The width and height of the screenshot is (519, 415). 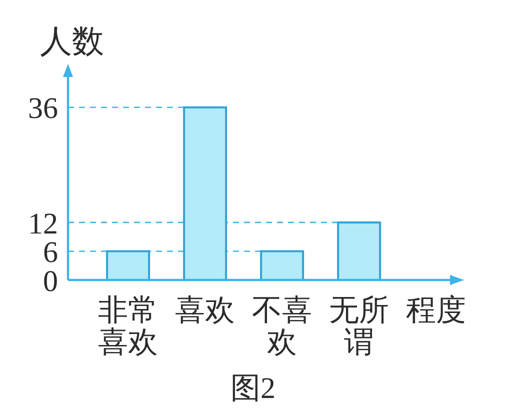 What do you see at coordinates (43, 109) in the screenshot?
I see `y-tick-label: 36` at bounding box center [43, 109].